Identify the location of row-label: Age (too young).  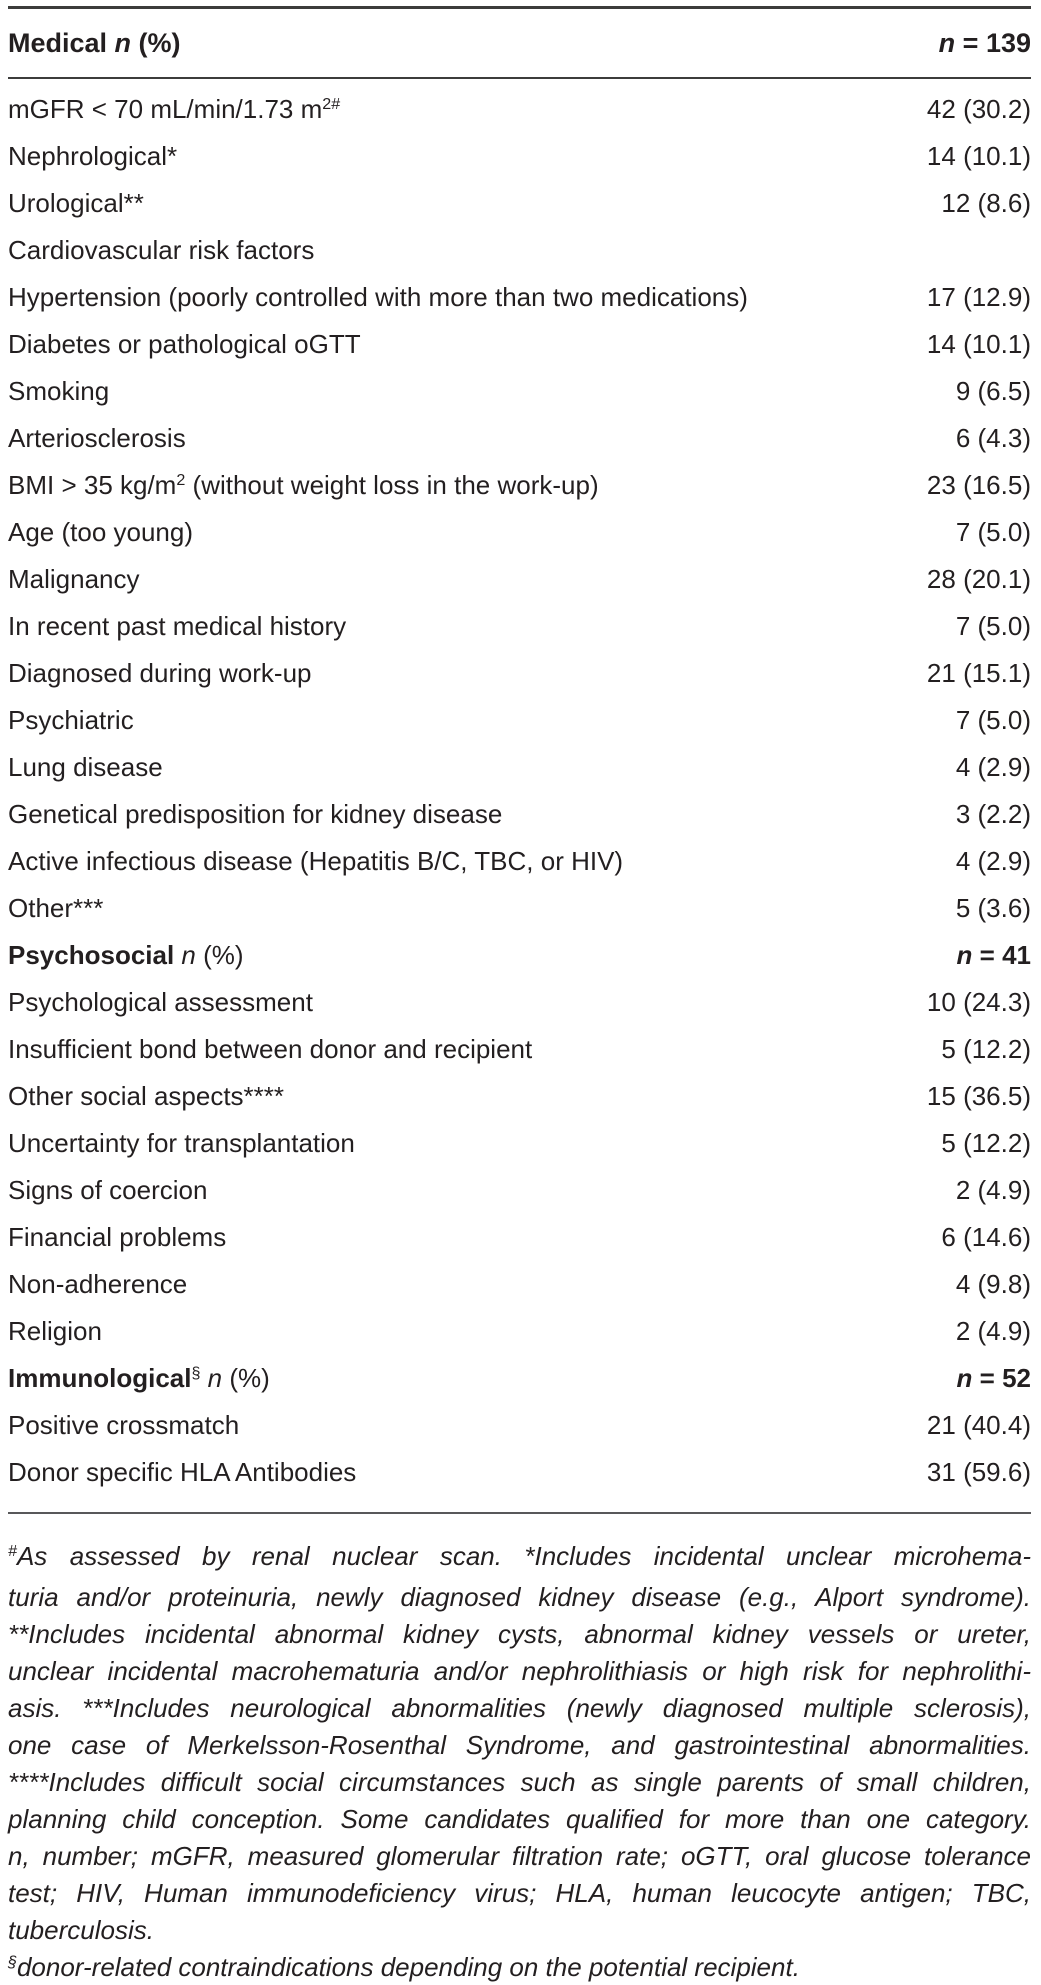
(100, 532).